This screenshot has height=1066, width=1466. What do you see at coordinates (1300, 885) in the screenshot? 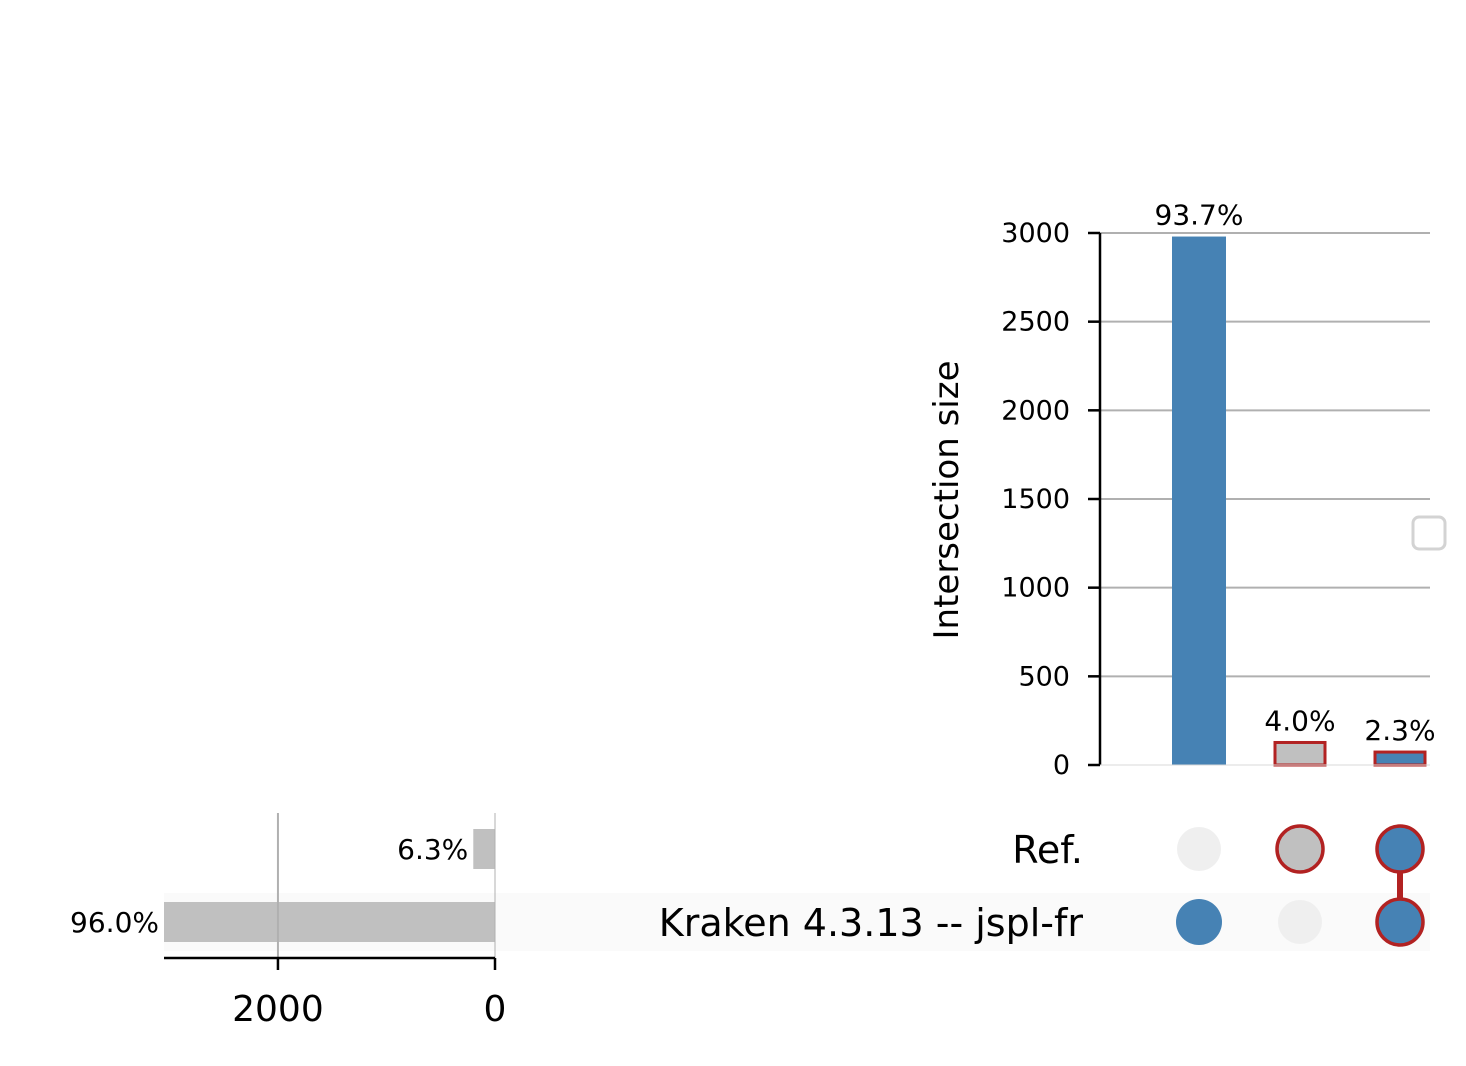
I see `matrix-dots` at bounding box center [1300, 885].